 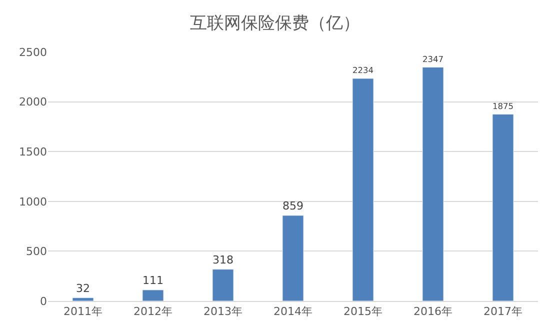 What do you see at coordinates (33, 102) in the screenshot?
I see `y-tick-label: 2000` at bounding box center [33, 102].